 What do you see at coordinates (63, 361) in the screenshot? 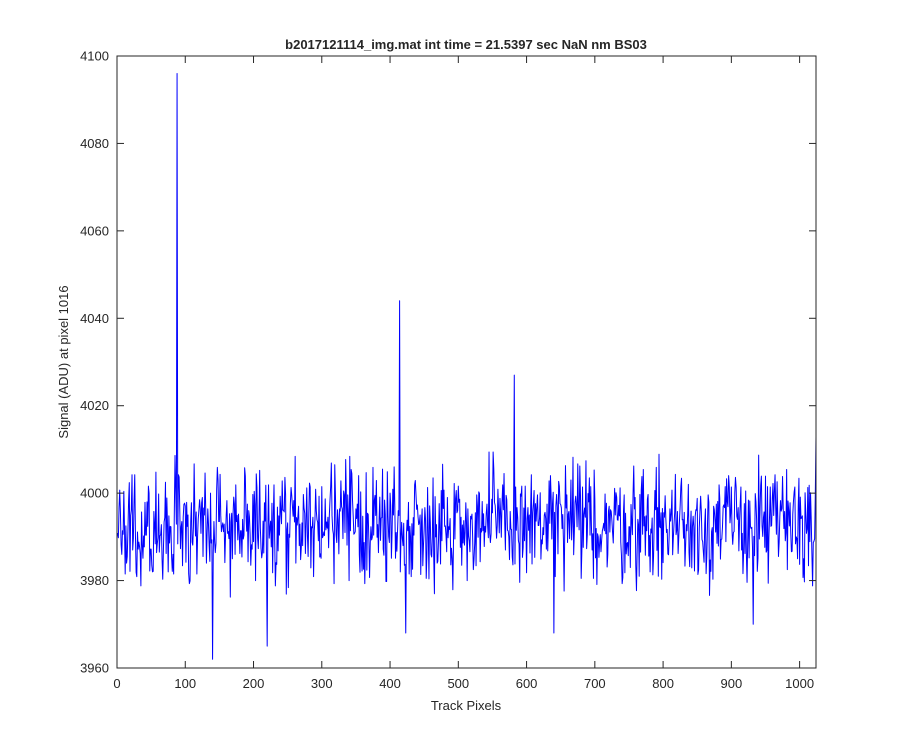
I see `y-axis-label: Signal (ADU) at pixel 1016` at bounding box center [63, 361].